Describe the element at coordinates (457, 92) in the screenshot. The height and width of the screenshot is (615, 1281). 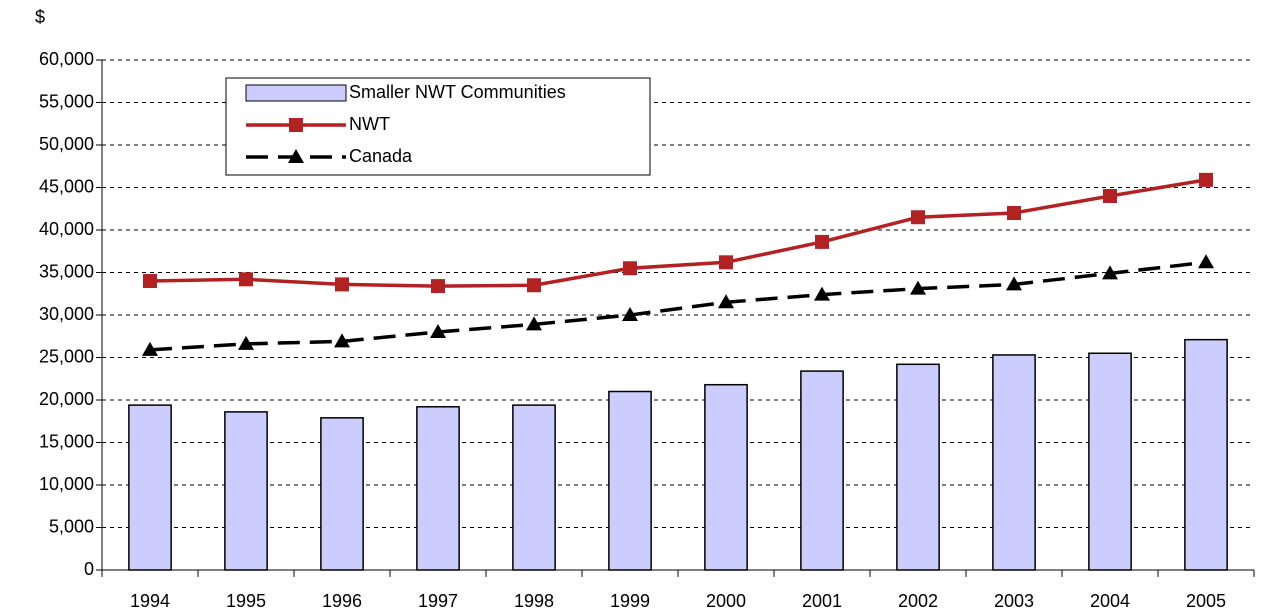
I see `legend-label: Smaller NWT Communities` at that location.